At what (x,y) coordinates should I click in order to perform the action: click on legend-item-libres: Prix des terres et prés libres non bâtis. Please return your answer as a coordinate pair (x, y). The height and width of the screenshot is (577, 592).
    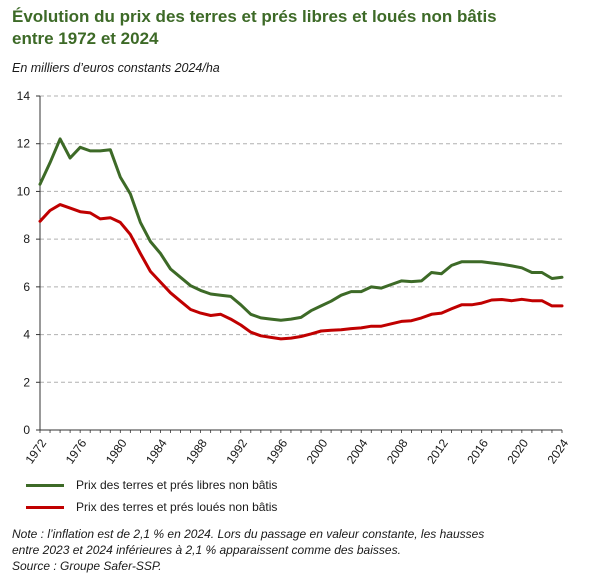
    Looking at the image, I should click on (151, 485).